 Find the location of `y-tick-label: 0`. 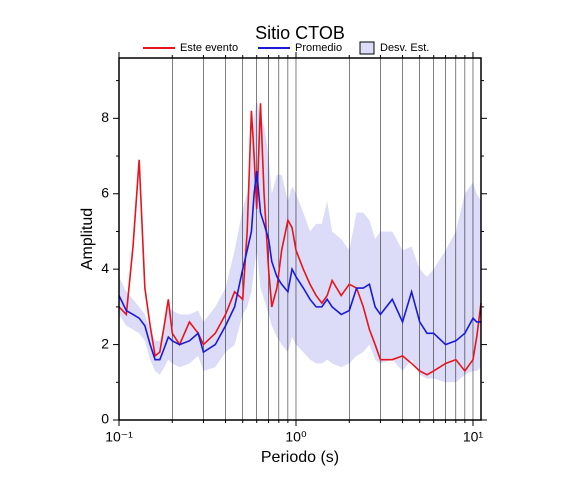

y-tick-label: 0 is located at coordinates (105, 419).